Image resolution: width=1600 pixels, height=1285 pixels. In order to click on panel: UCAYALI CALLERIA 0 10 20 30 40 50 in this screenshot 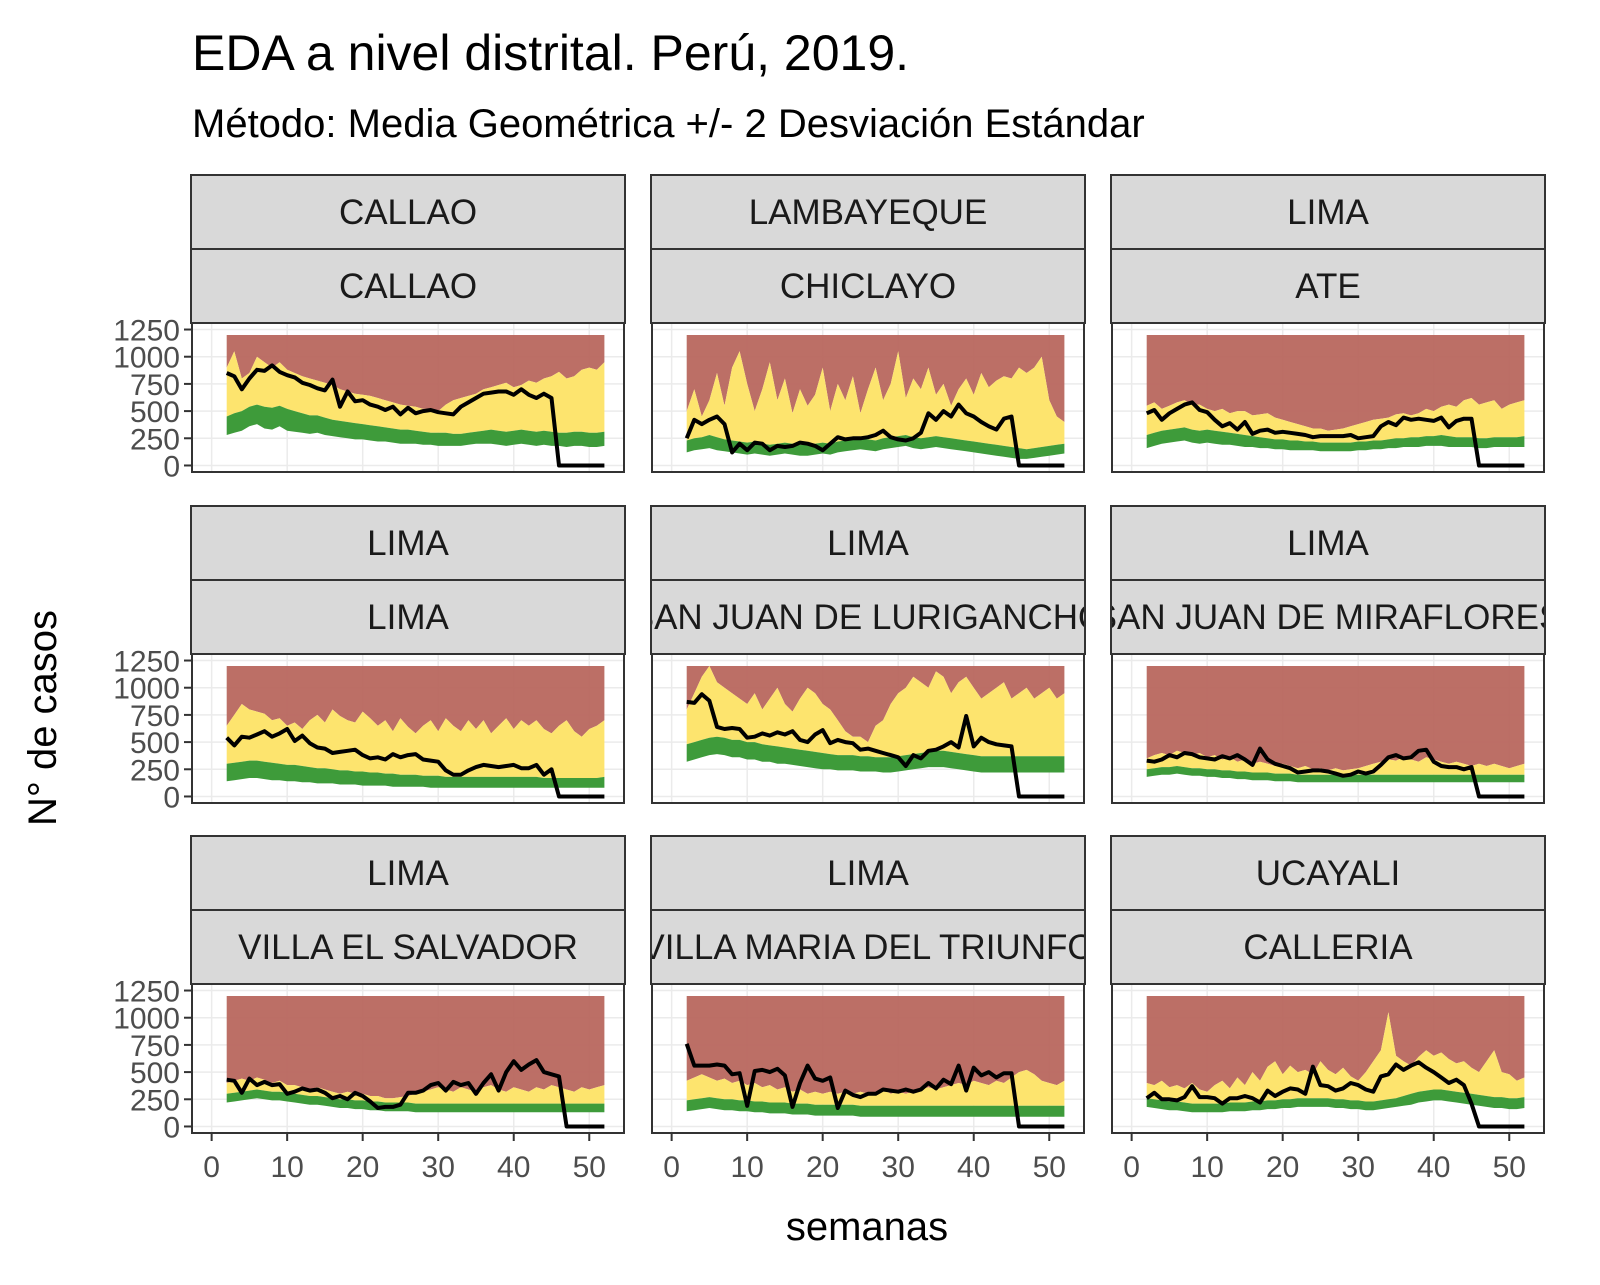, I will do `click(1328, 1009)`.